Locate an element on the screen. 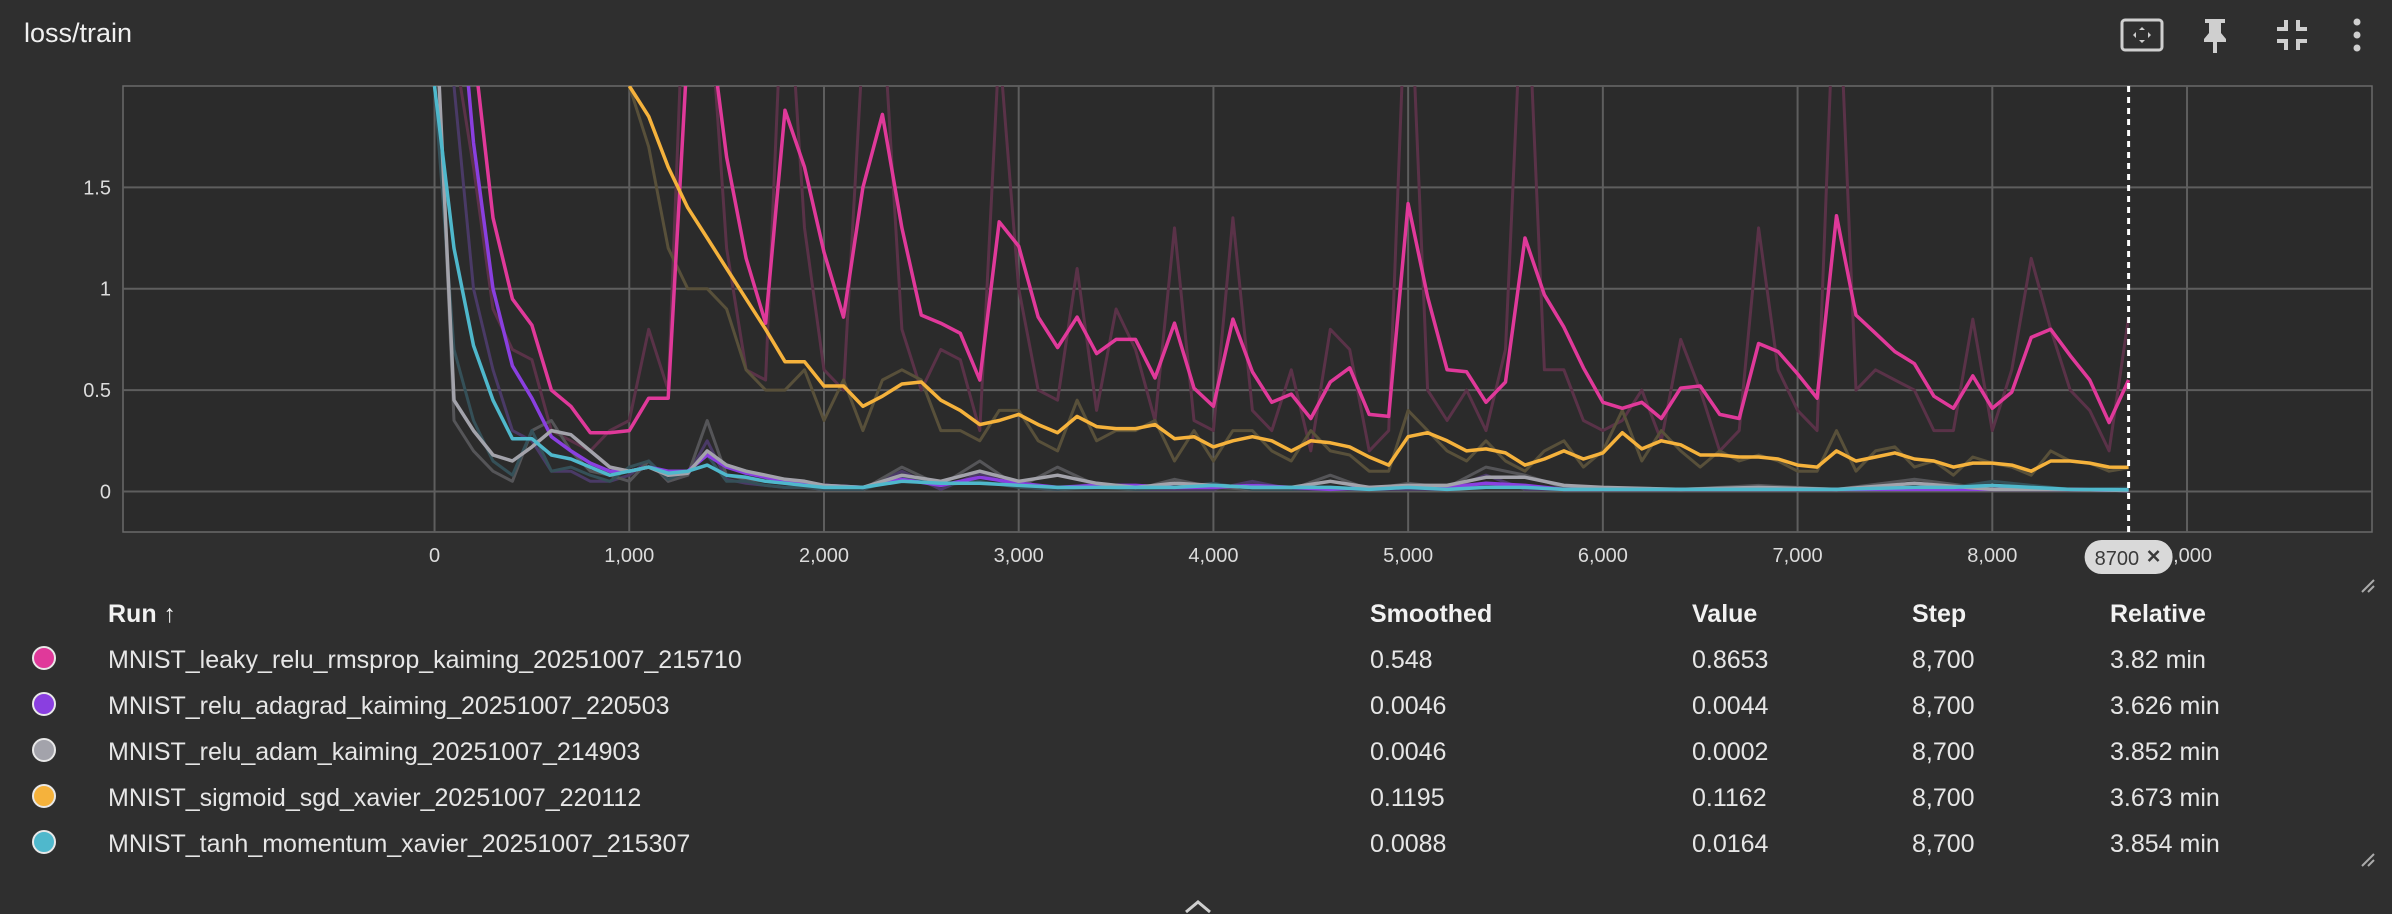  relative-time: 3.82 min is located at coordinates (2158, 660).